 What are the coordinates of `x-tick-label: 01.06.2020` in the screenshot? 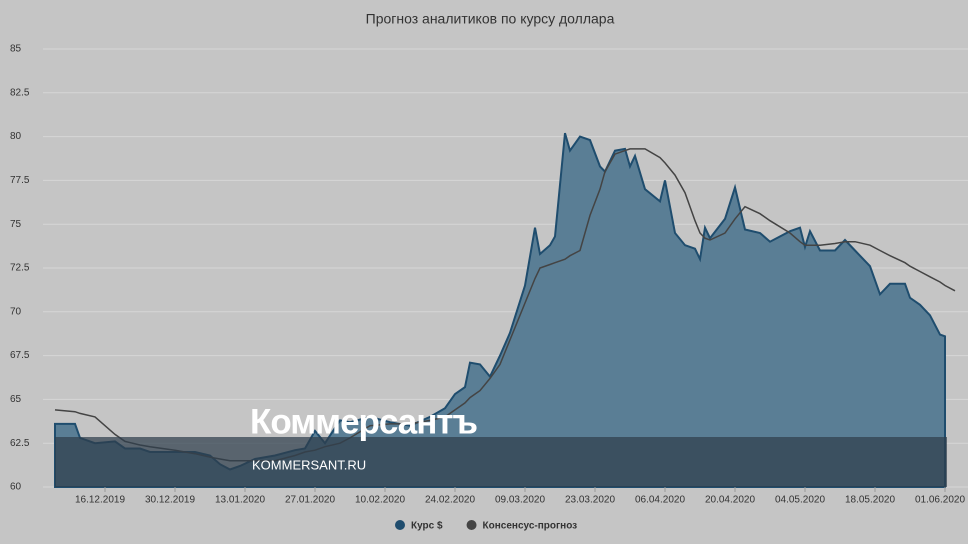 It's located at (940, 500).